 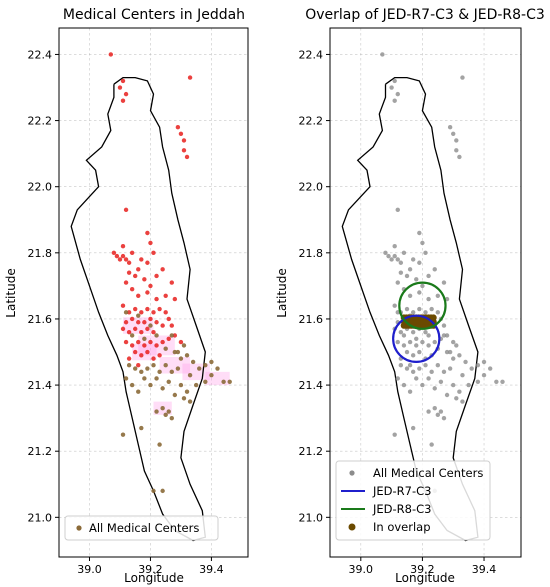 I want to click on x-tick-label: 39.0, so click(x=361, y=569).